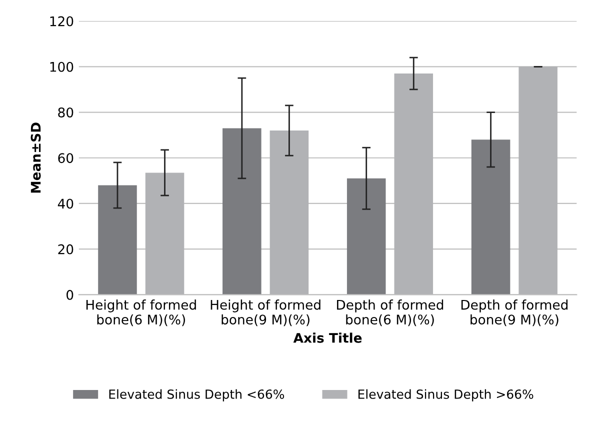  I want to click on y-tick-label: 40, so click(66, 203).